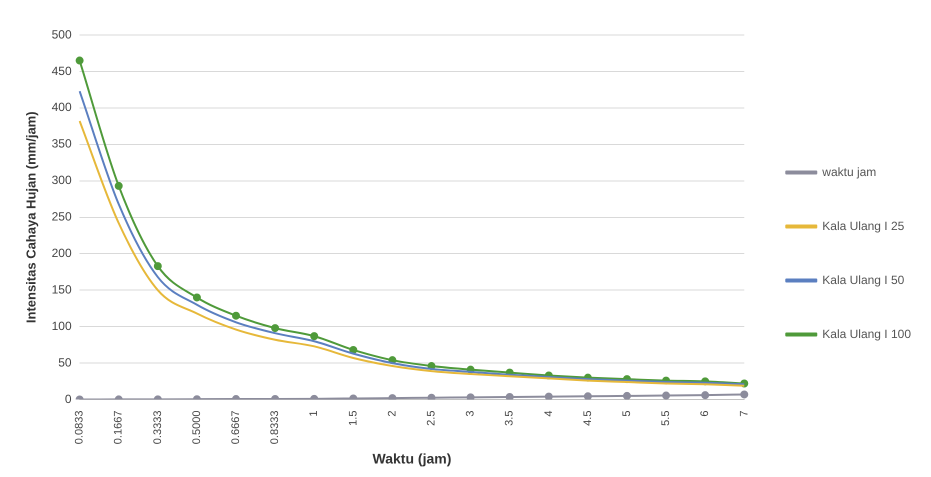 This screenshot has width=931, height=477. What do you see at coordinates (863, 279) in the screenshot?
I see `legend-label: Kala Ulang I 50` at bounding box center [863, 279].